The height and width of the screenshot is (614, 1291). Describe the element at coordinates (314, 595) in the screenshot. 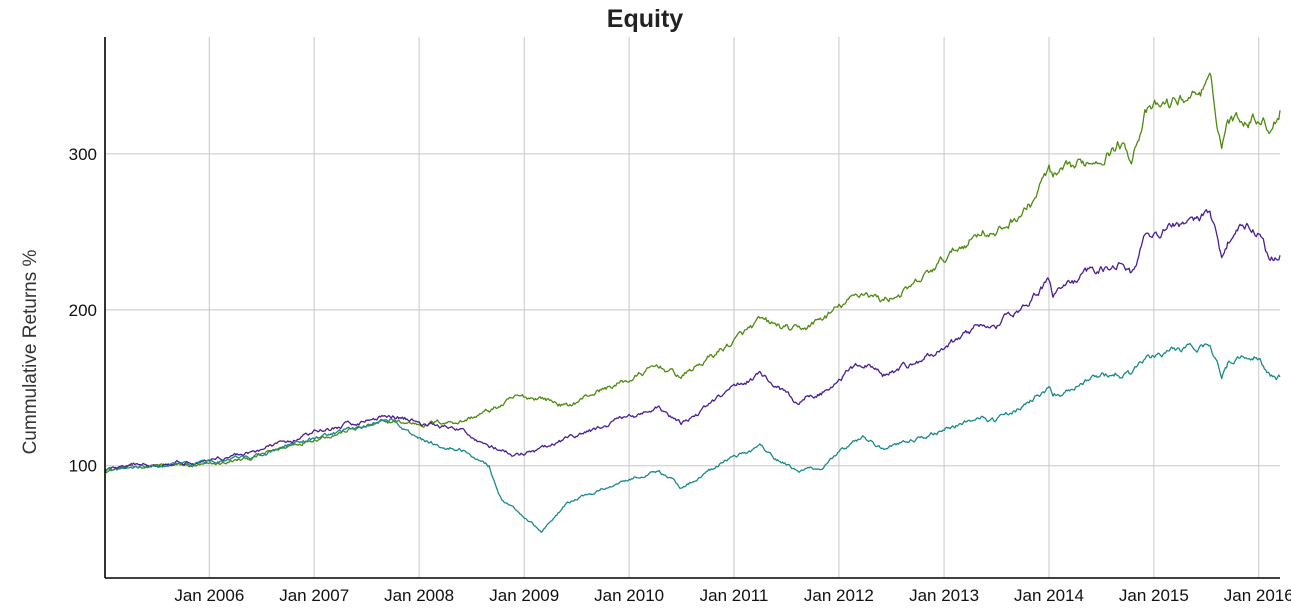

I see `x-tick-label: Jan 2007` at that location.